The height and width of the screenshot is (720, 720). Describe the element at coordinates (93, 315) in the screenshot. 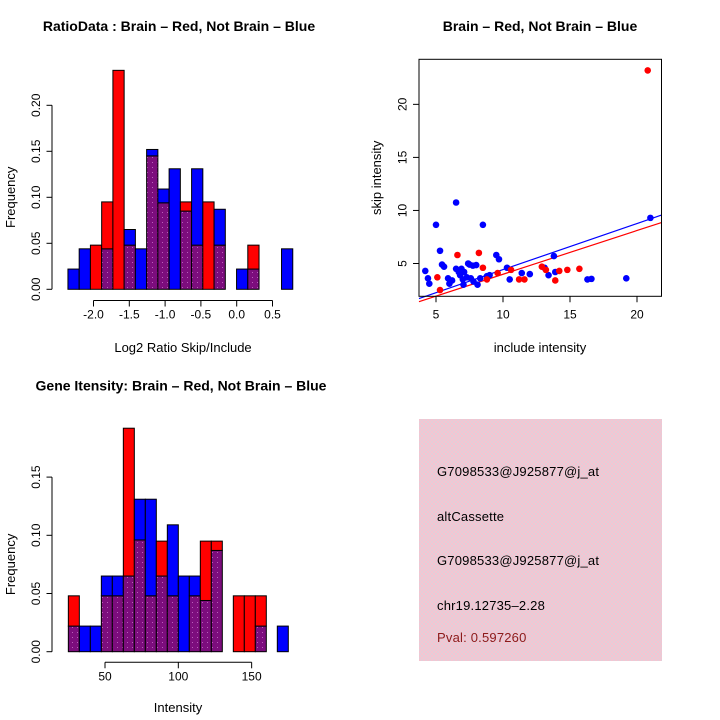

I see `x-tick-label: -2.0` at that location.